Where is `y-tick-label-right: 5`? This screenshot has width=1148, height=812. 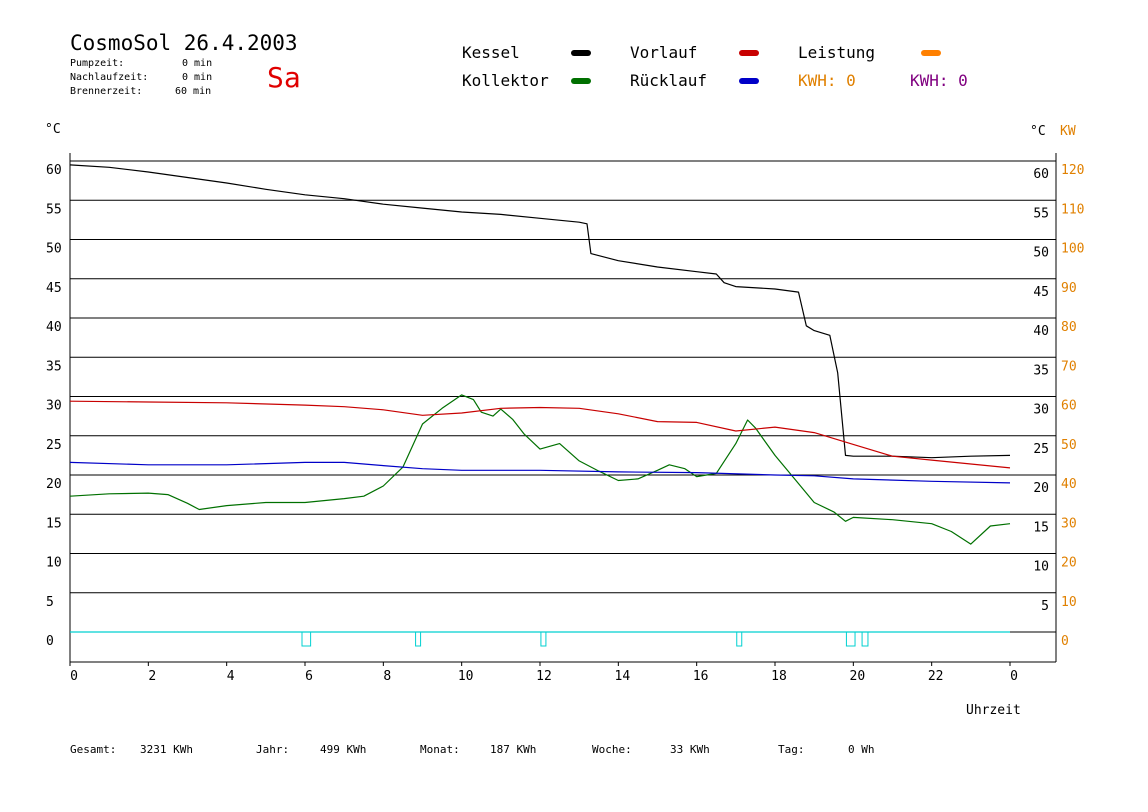
y-tick-label-right: 5 is located at coordinates (1045, 606).